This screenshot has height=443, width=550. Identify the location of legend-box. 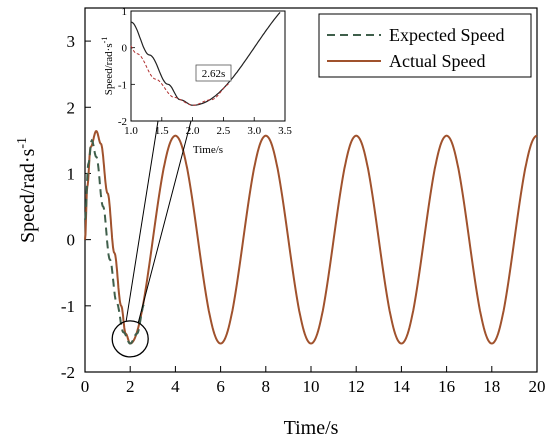
(425, 45).